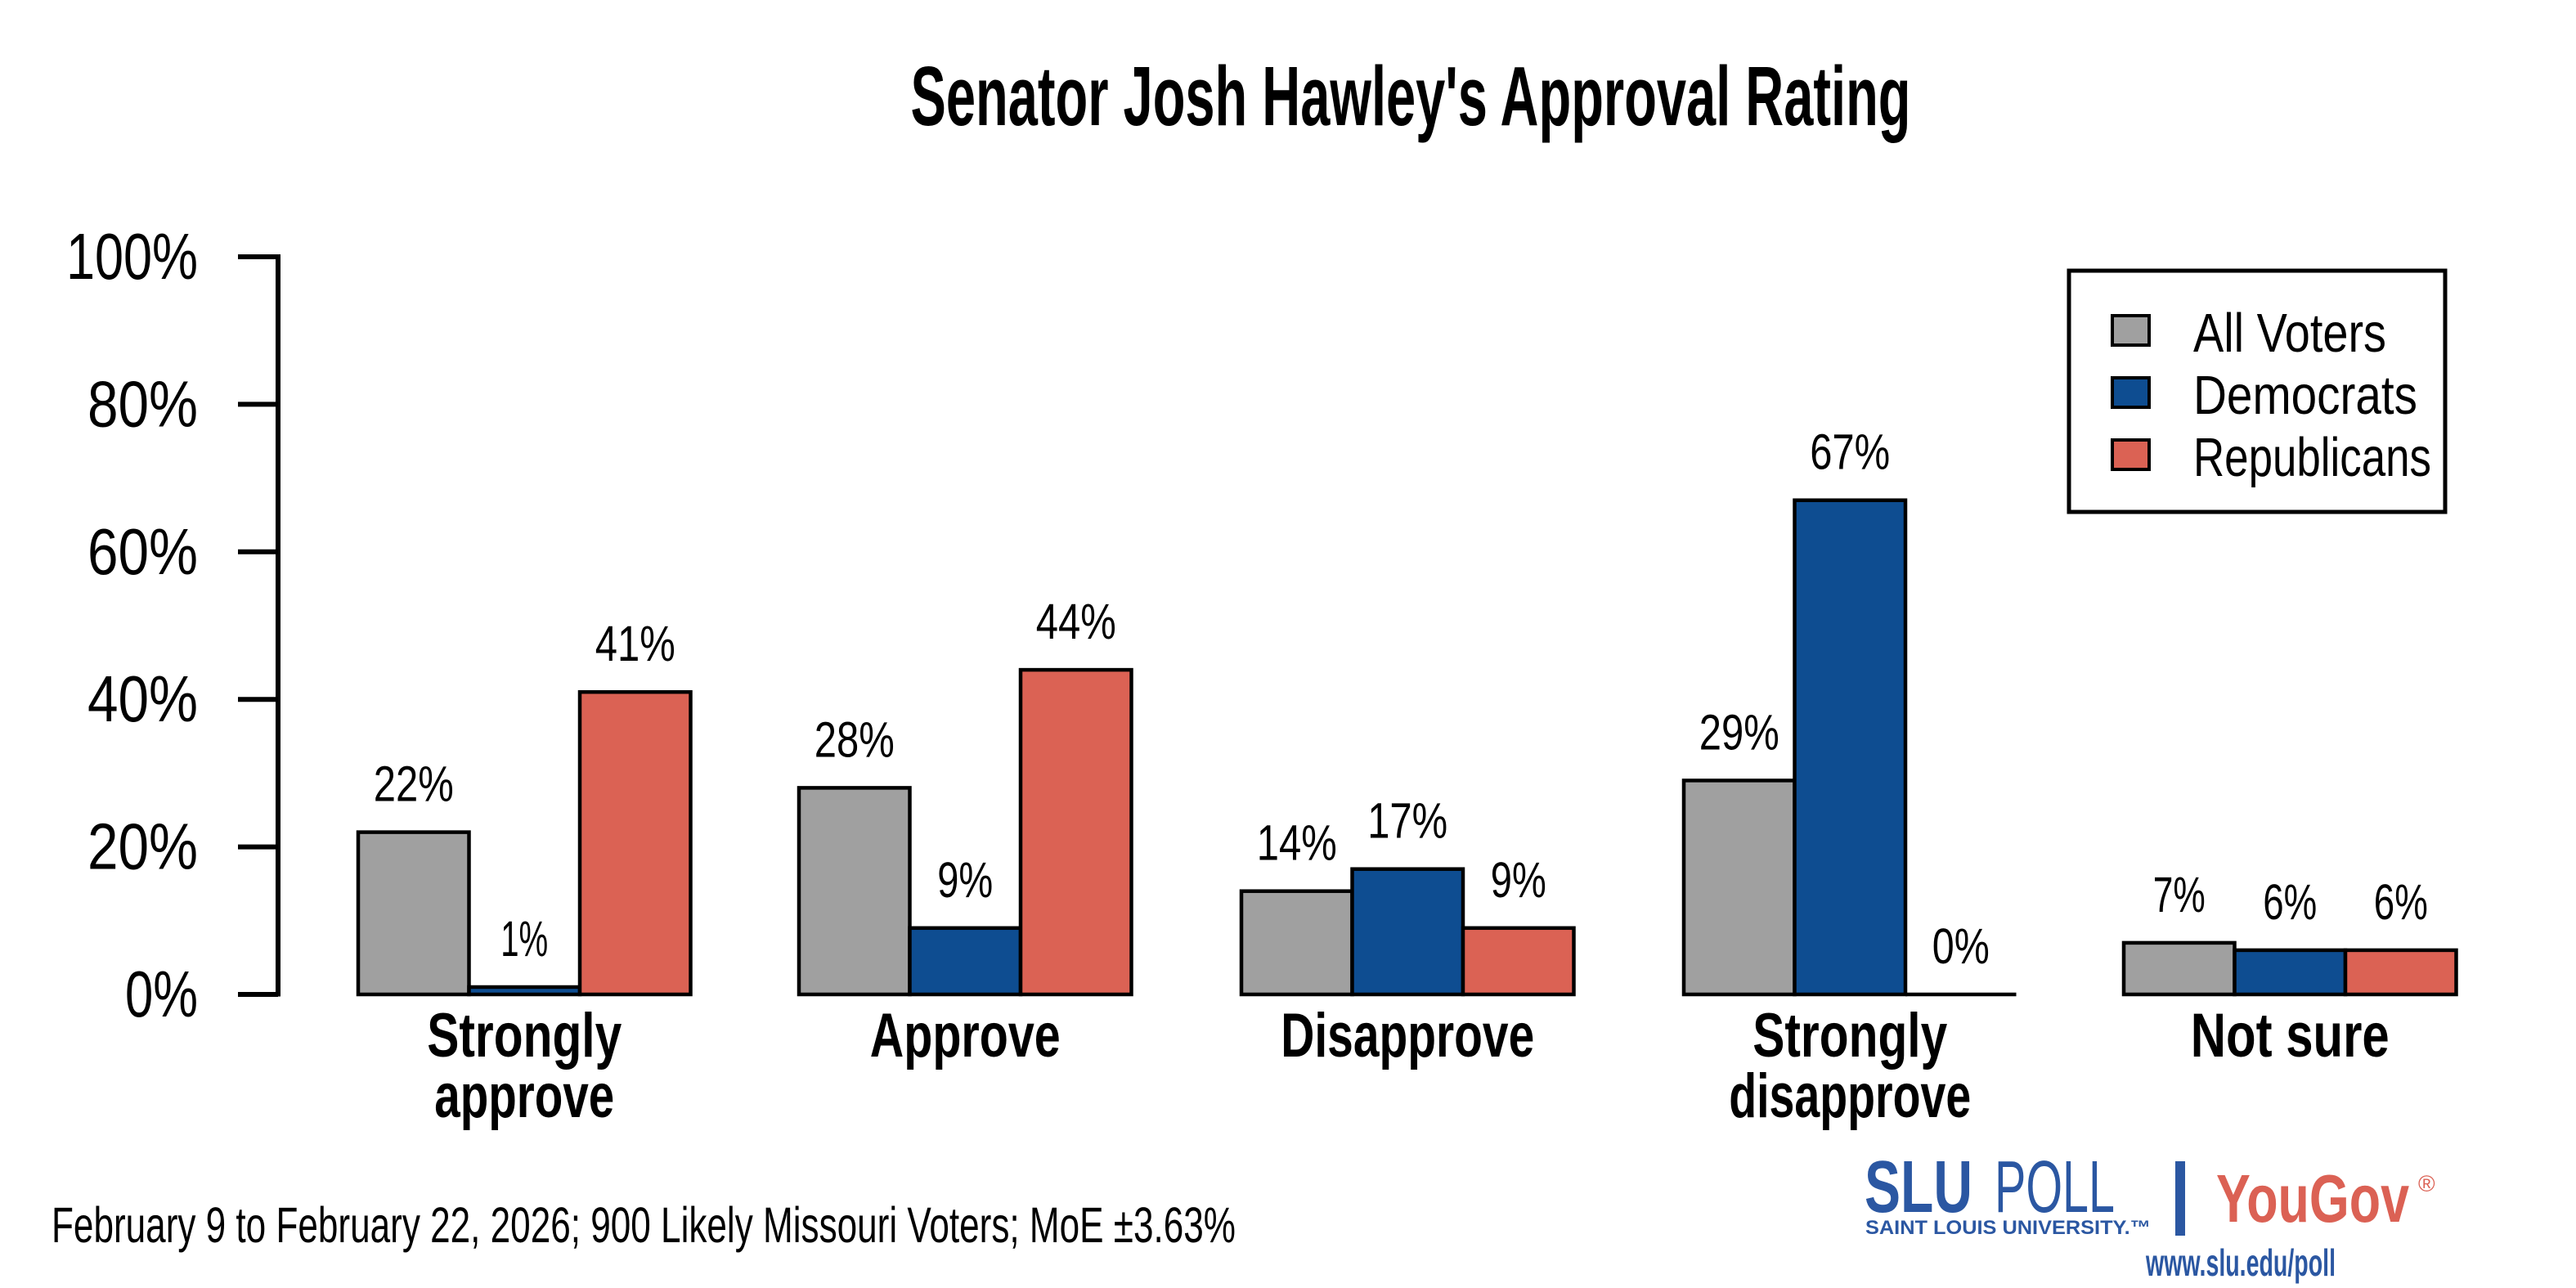 The image size is (2576, 1288). Describe the element at coordinates (1407, 821) in the screenshot. I see `svg-text: 17%` at that location.